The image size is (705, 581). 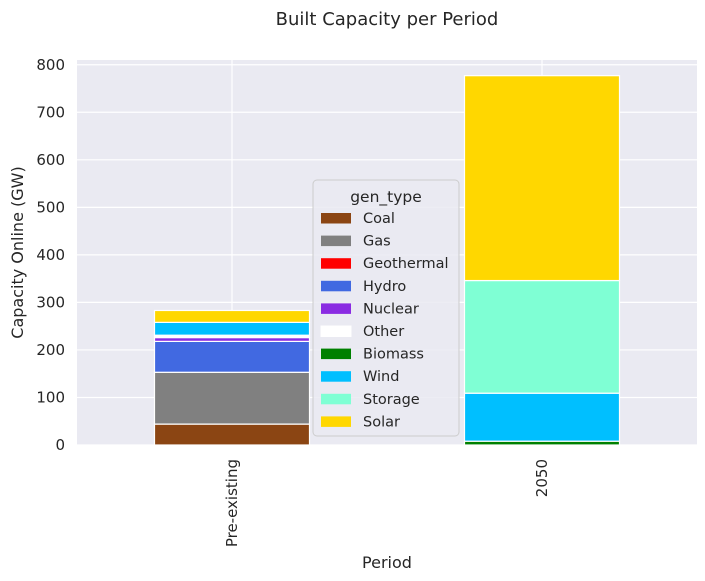 I want to click on legend-label-storage: Storage, so click(x=391, y=400).